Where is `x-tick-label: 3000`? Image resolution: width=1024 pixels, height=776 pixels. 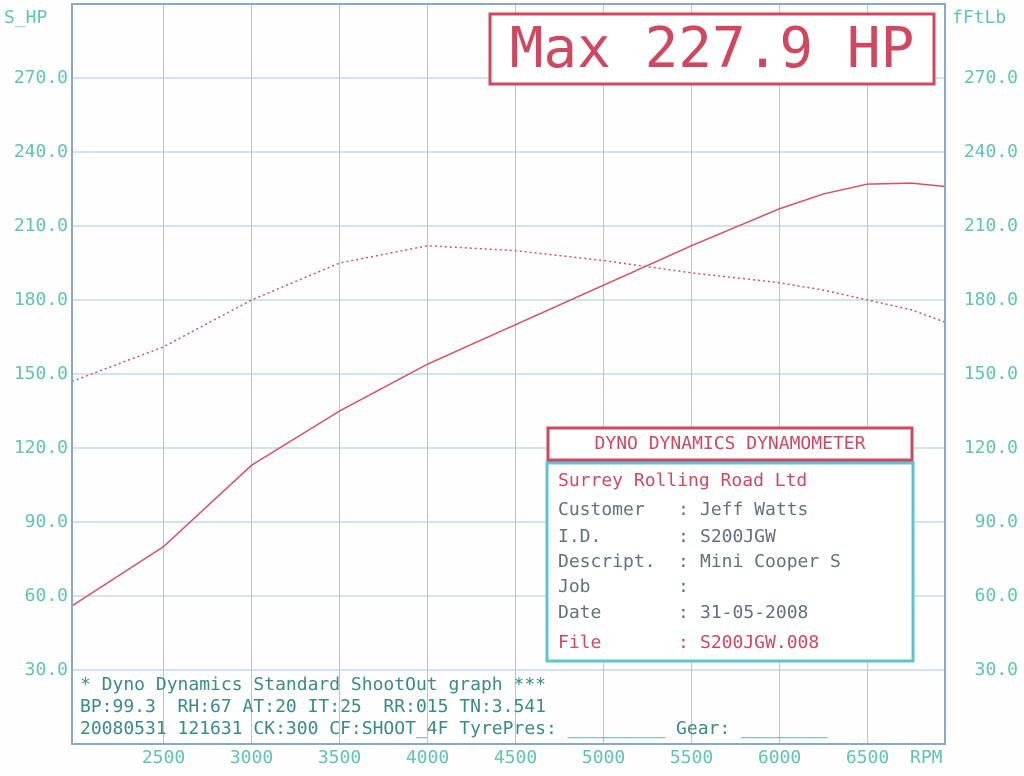
x-tick-label: 3000 is located at coordinates (251, 757).